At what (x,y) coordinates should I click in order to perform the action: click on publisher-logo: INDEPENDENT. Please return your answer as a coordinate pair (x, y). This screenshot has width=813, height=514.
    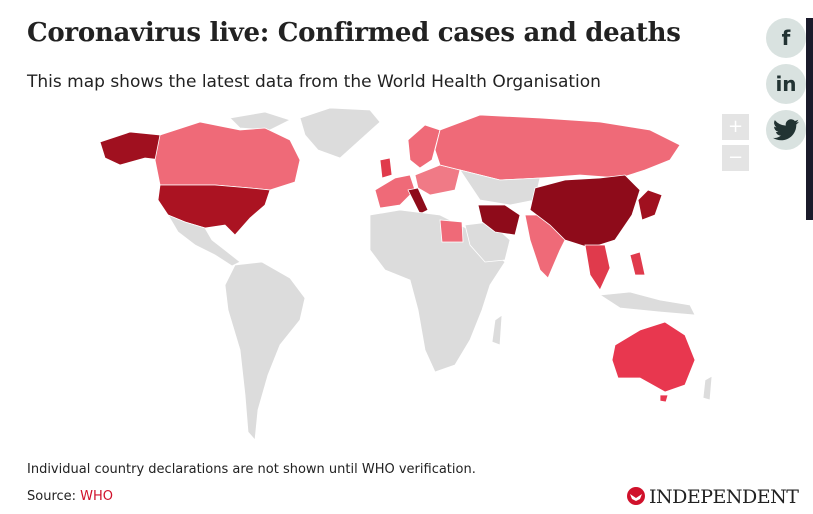
    Looking at the image, I should click on (712, 497).